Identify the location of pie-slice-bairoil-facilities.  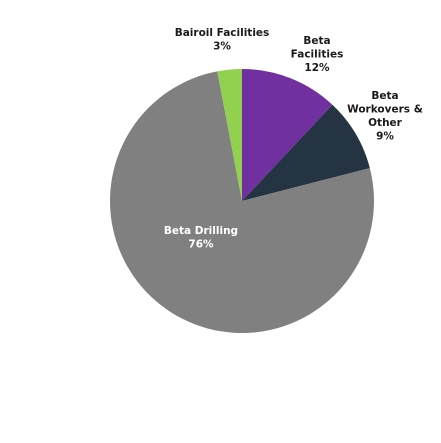
(229, 135).